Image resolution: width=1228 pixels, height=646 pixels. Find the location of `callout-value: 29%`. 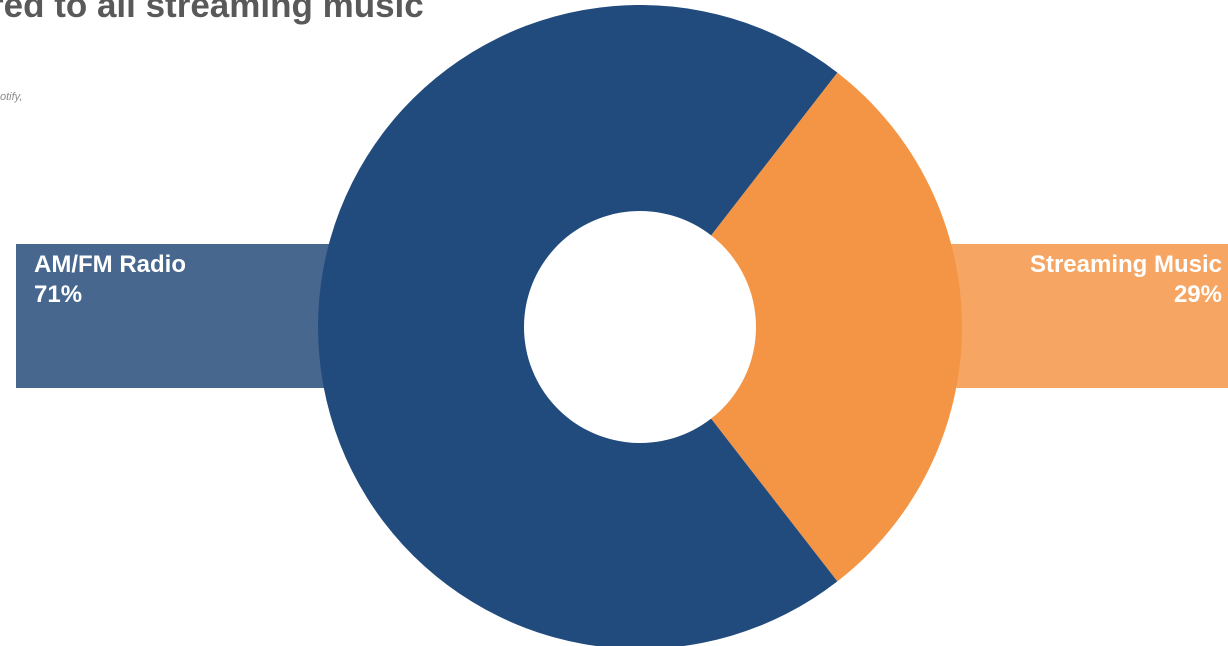

callout-value: 29% is located at coordinates (1197, 294).